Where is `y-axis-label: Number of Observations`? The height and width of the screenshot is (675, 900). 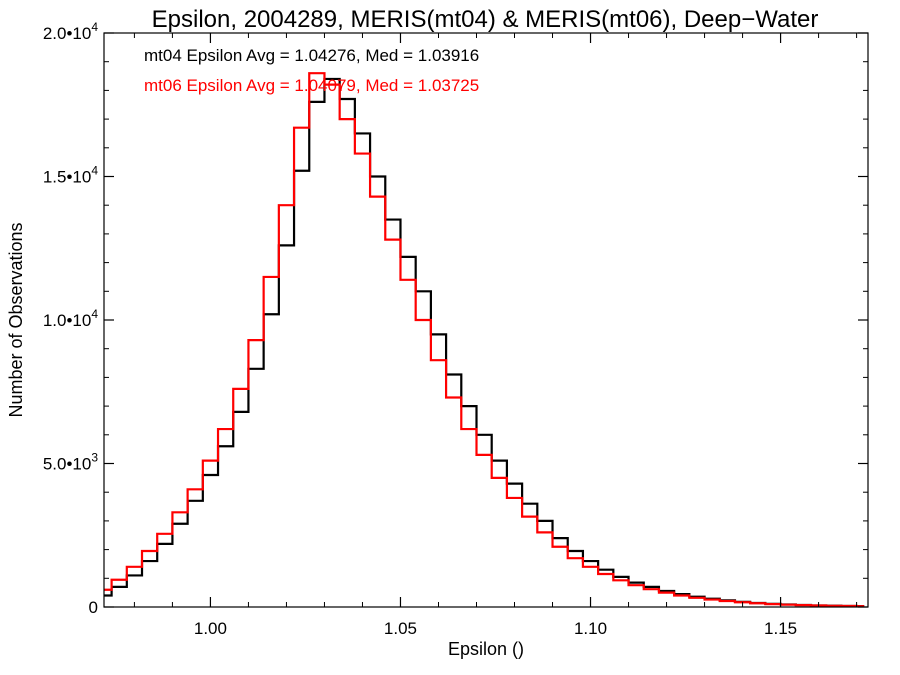 y-axis-label: Number of Observations is located at coordinates (16, 319).